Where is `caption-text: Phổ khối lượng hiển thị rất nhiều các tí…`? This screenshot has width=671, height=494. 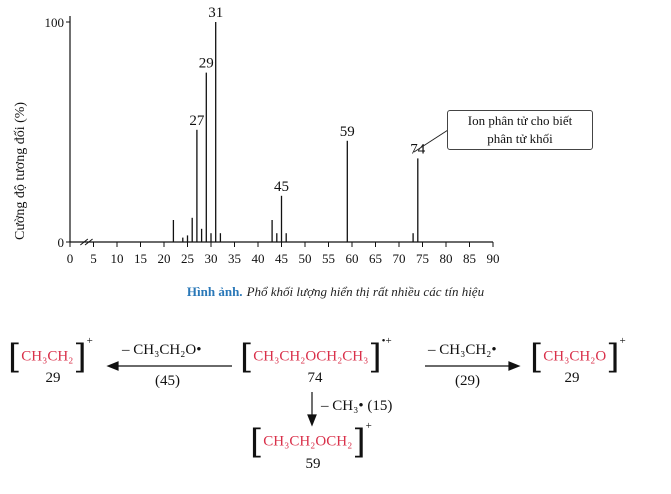 caption-text: Phổ khối lượng hiển thị rất nhiều các tí… is located at coordinates (365, 291).